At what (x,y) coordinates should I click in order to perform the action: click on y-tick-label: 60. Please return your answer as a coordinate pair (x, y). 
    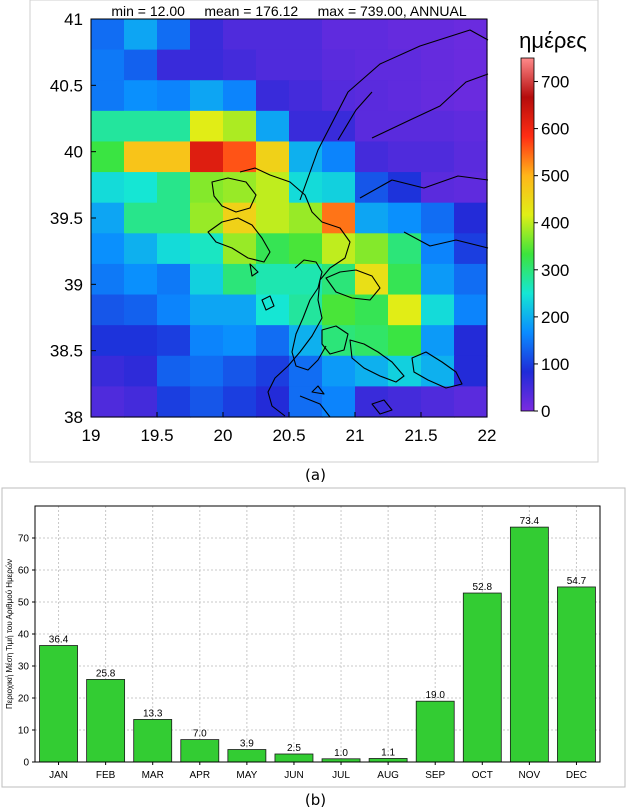
    Looking at the image, I should click on (24, 571).